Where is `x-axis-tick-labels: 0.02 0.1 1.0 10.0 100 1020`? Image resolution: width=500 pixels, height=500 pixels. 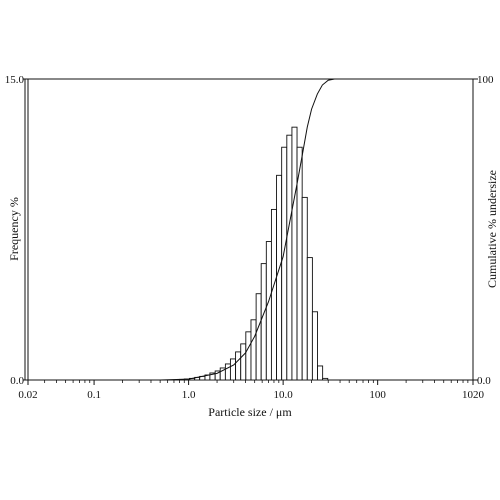 x-axis-tick-labels: 0.02 0.1 1.0 10.0 100 1020 is located at coordinates (251, 395).